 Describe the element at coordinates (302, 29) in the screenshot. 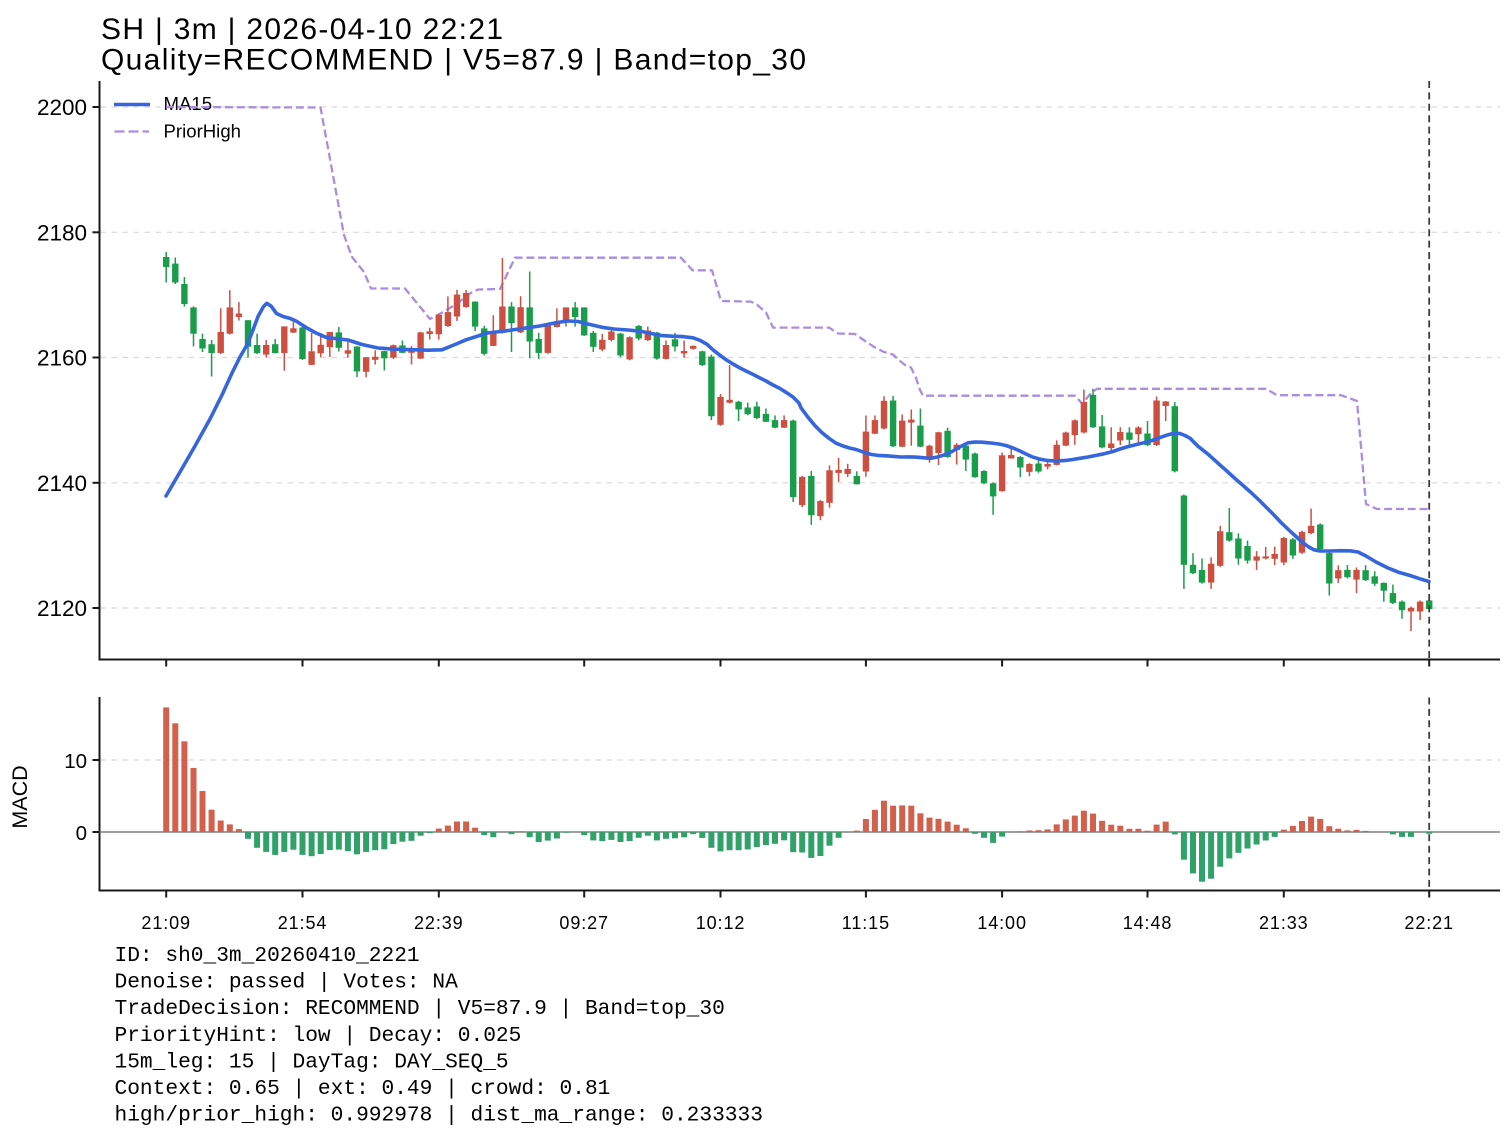

I see `svg-text: SH | 3m | 2026-04-10 22:21` at that location.